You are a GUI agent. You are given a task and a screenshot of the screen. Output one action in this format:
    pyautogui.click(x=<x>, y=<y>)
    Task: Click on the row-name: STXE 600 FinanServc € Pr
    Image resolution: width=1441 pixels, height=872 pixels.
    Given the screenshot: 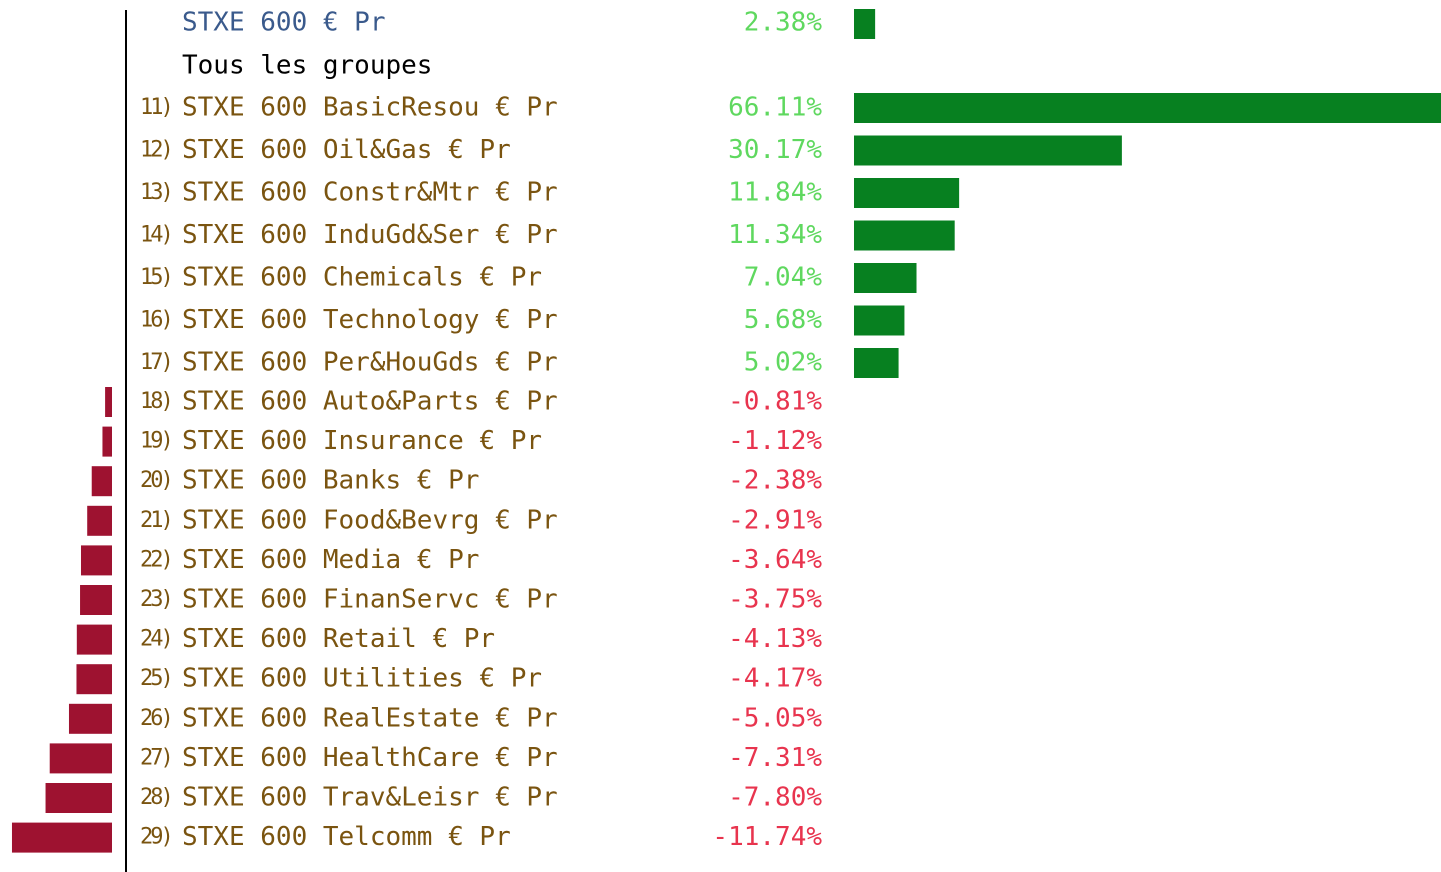 What is the action you would take?
    pyautogui.click(x=370, y=600)
    